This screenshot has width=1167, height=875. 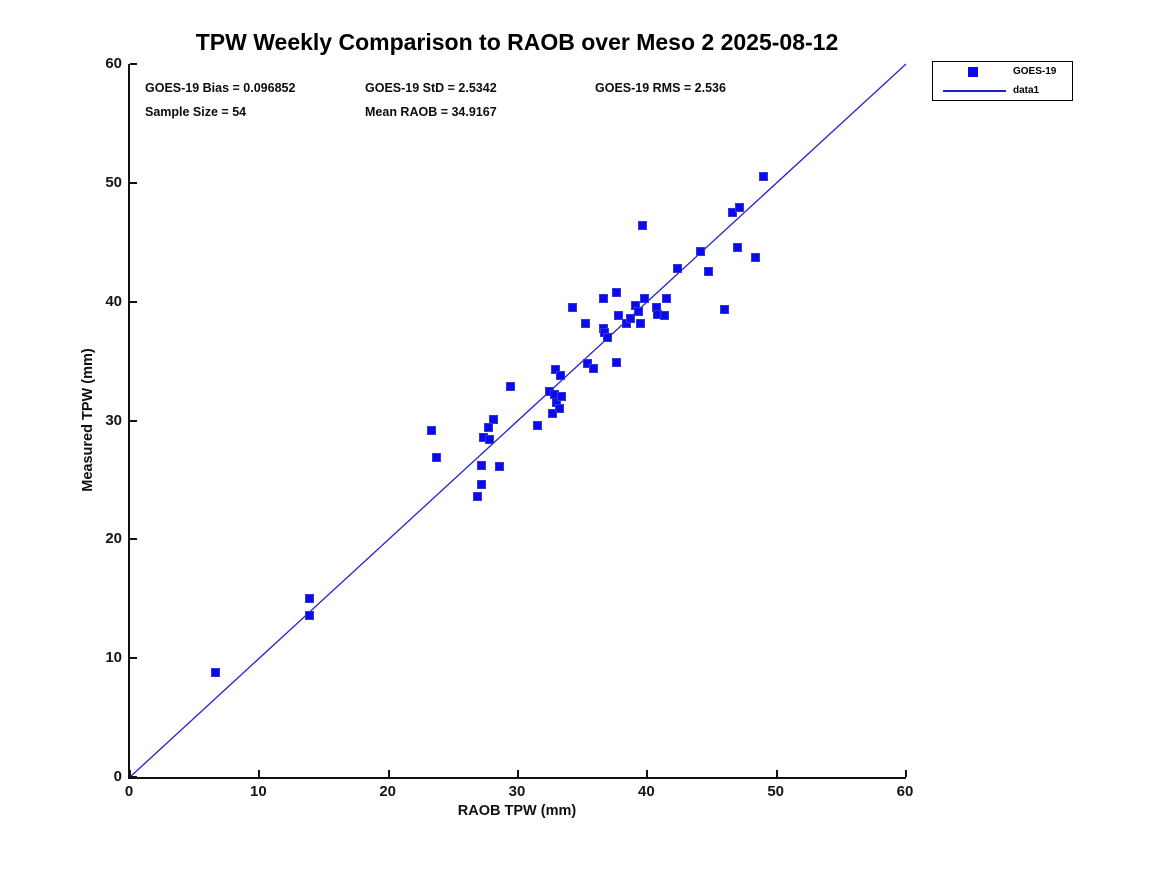 I want to click on annotation-bias: GOES-19 Bias = 0.096852, so click(x=220, y=88).